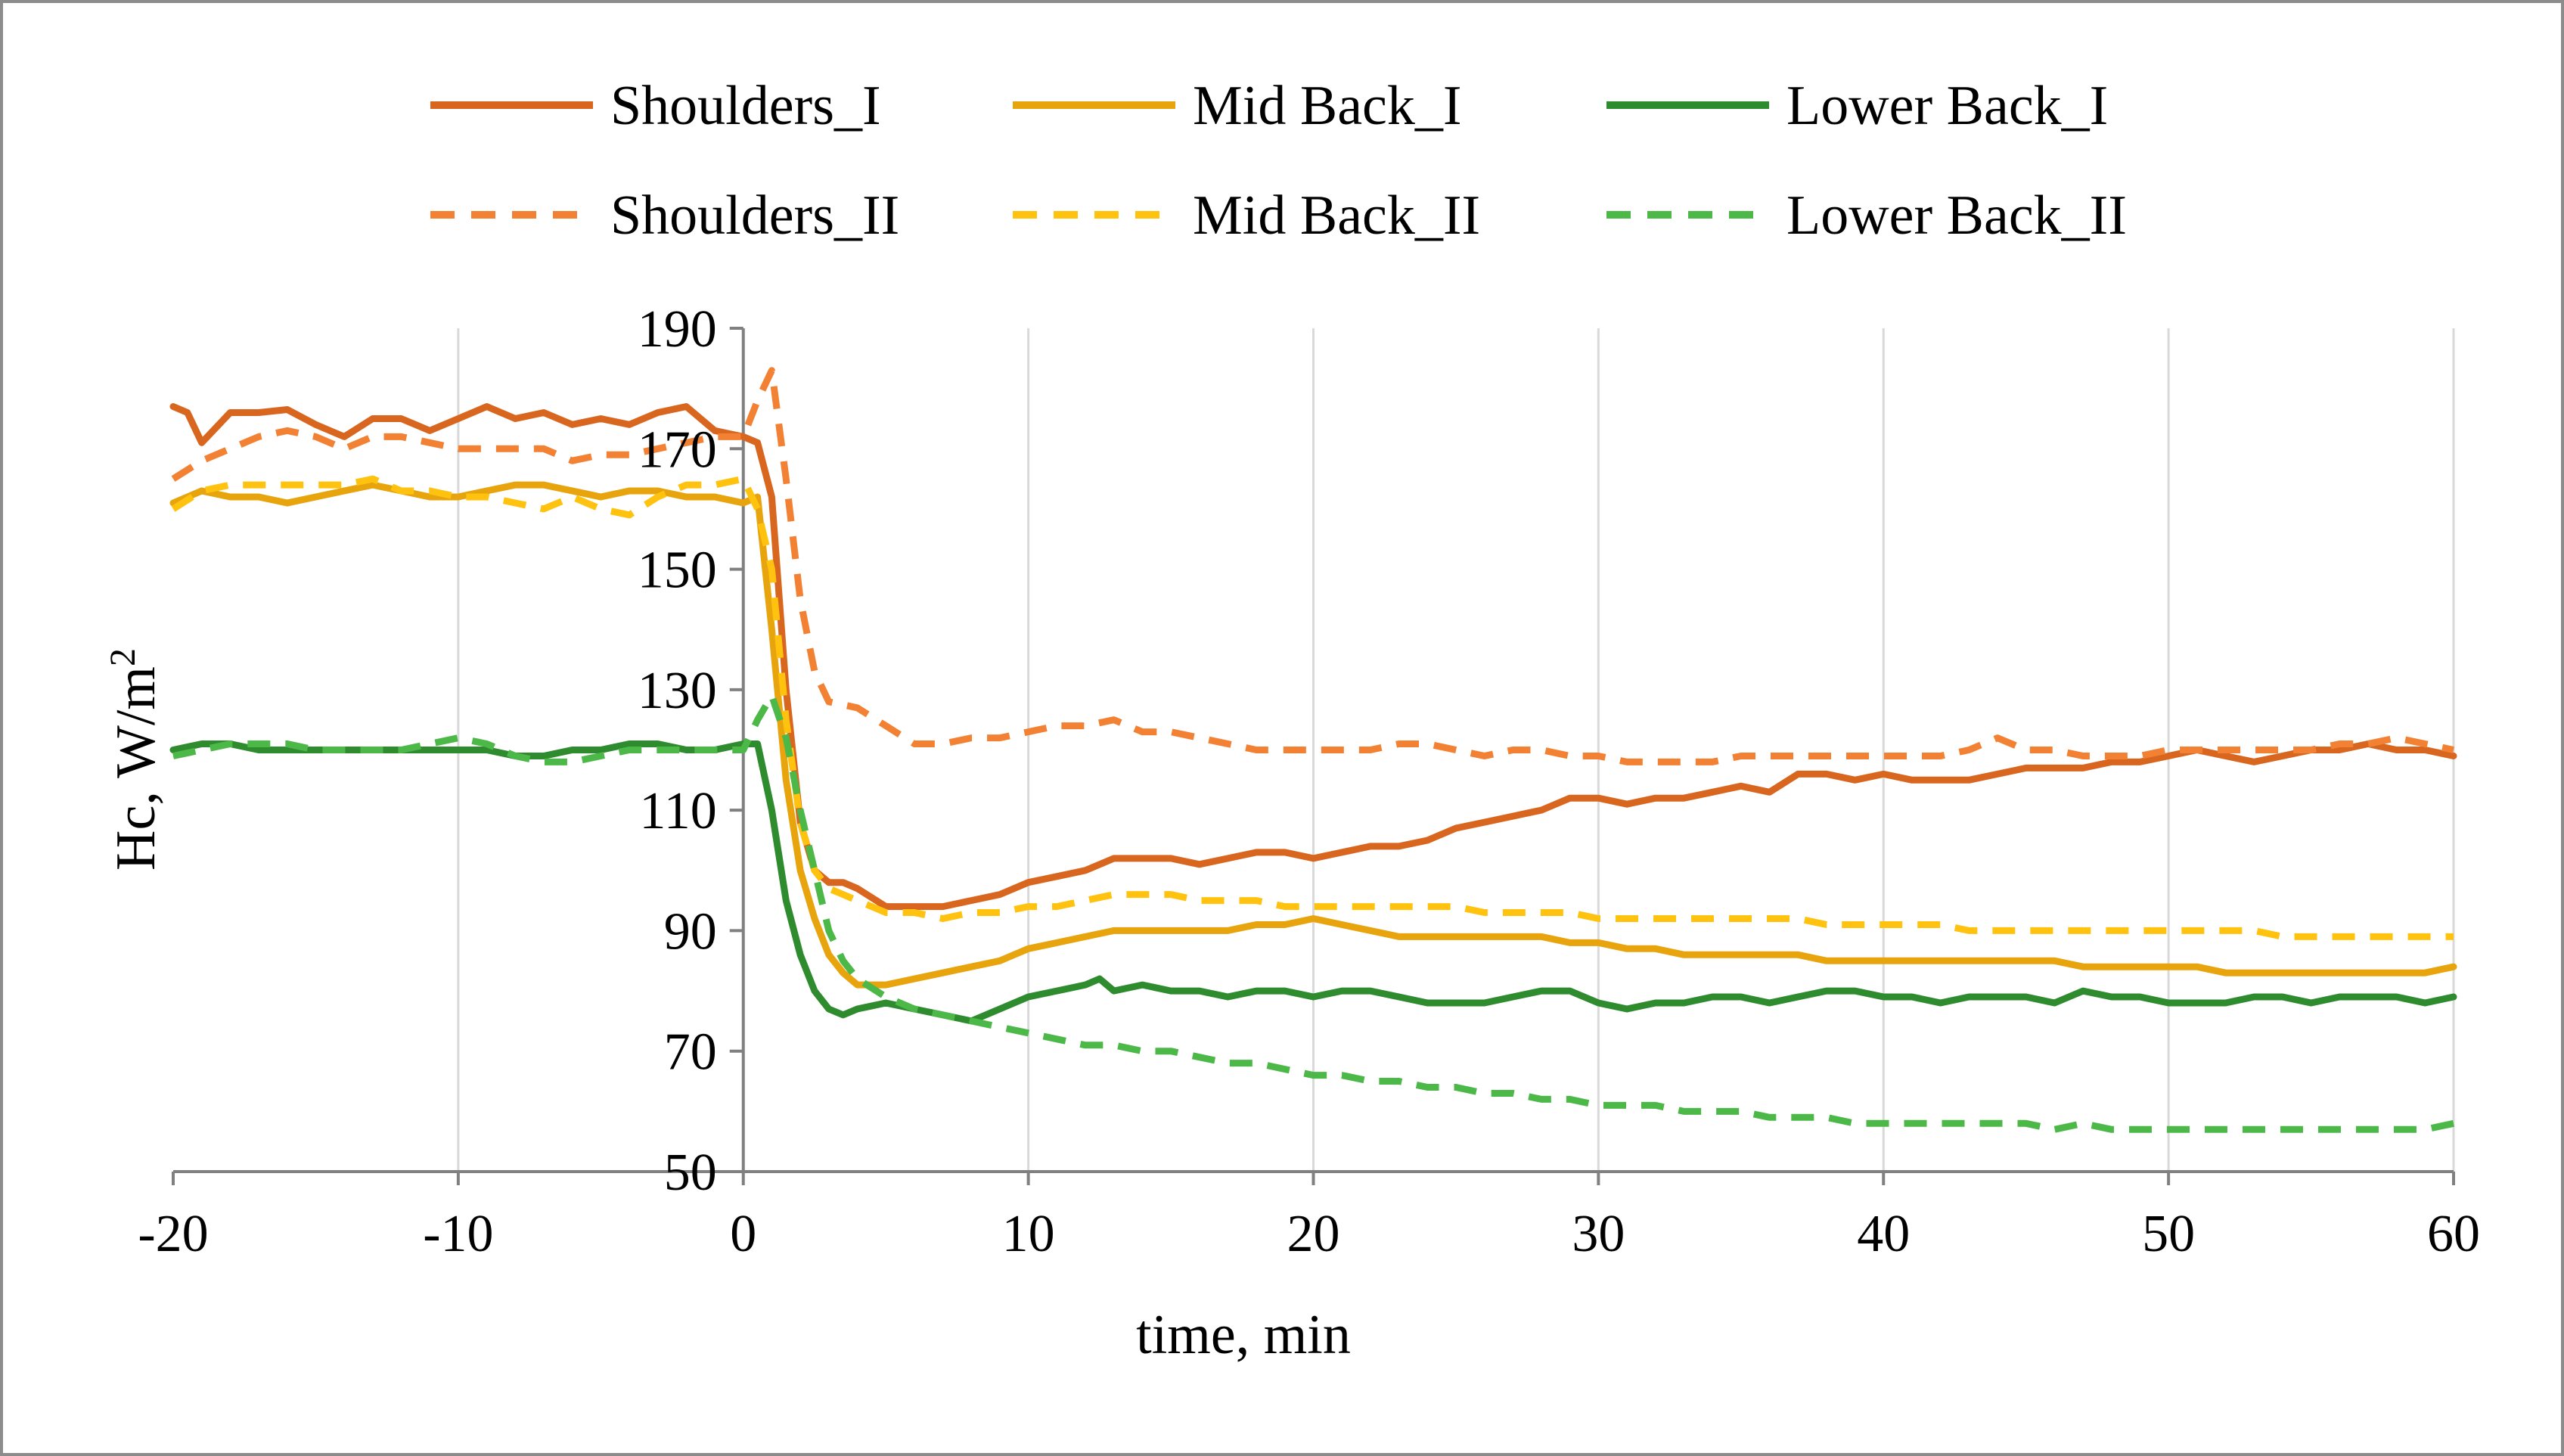 This screenshot has height=1456, width=2564. I want to click on y-tick-label: 130, so click(677, 691).